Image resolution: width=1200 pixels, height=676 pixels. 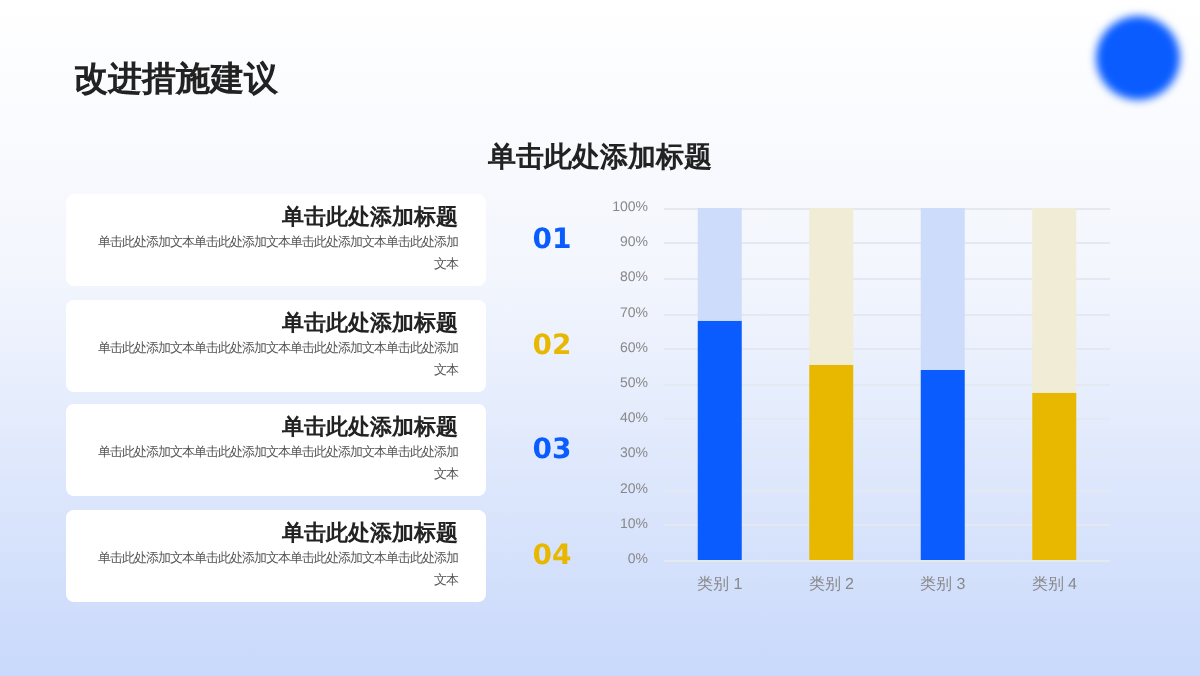 What do you see at coordinates (600, 158) in the screenshot?
I see `chart-subtitle: 单击此处添加标题` at bounding box center [600, 158].